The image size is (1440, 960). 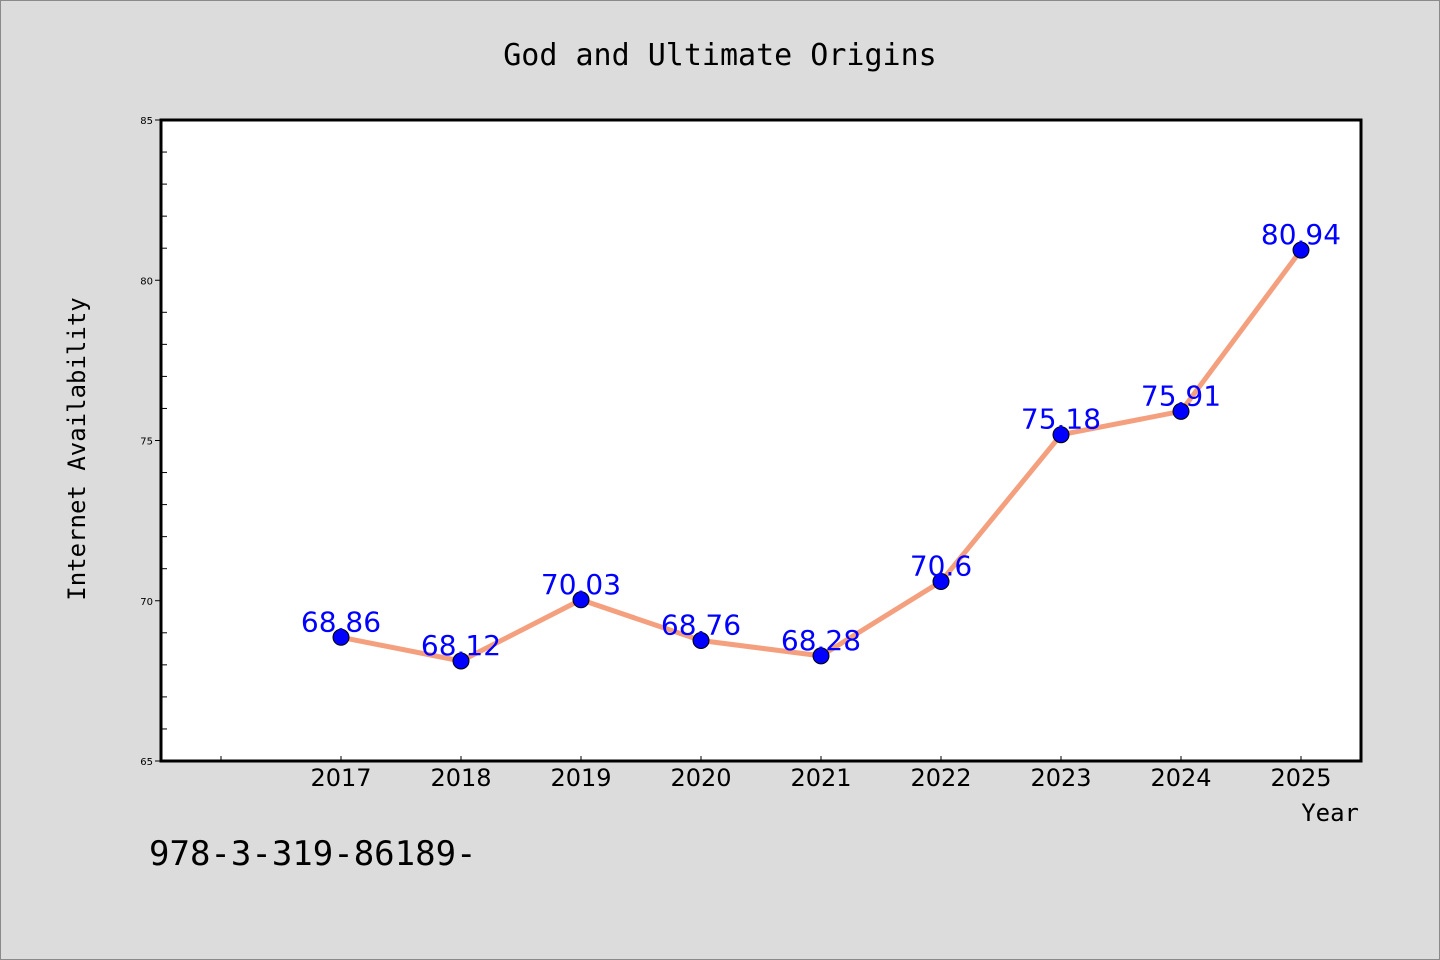 What do you see at coordinates (460, 778) in the screenshot?
I see `x-tick-label: 2018` at bounding box center [460, 778].